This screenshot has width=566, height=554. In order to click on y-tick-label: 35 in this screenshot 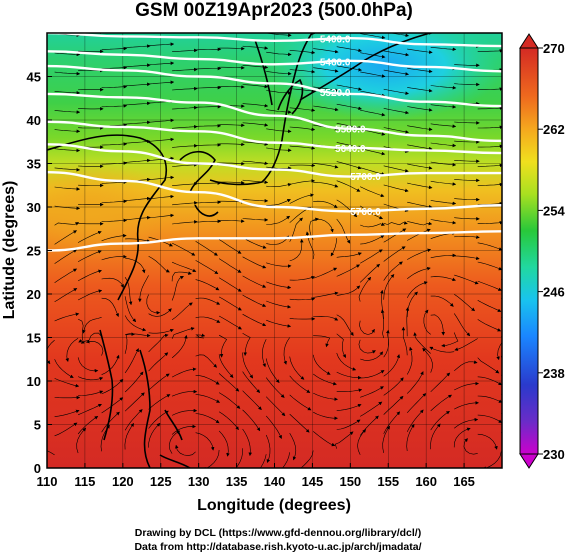, I will do `click(34, 164)`.